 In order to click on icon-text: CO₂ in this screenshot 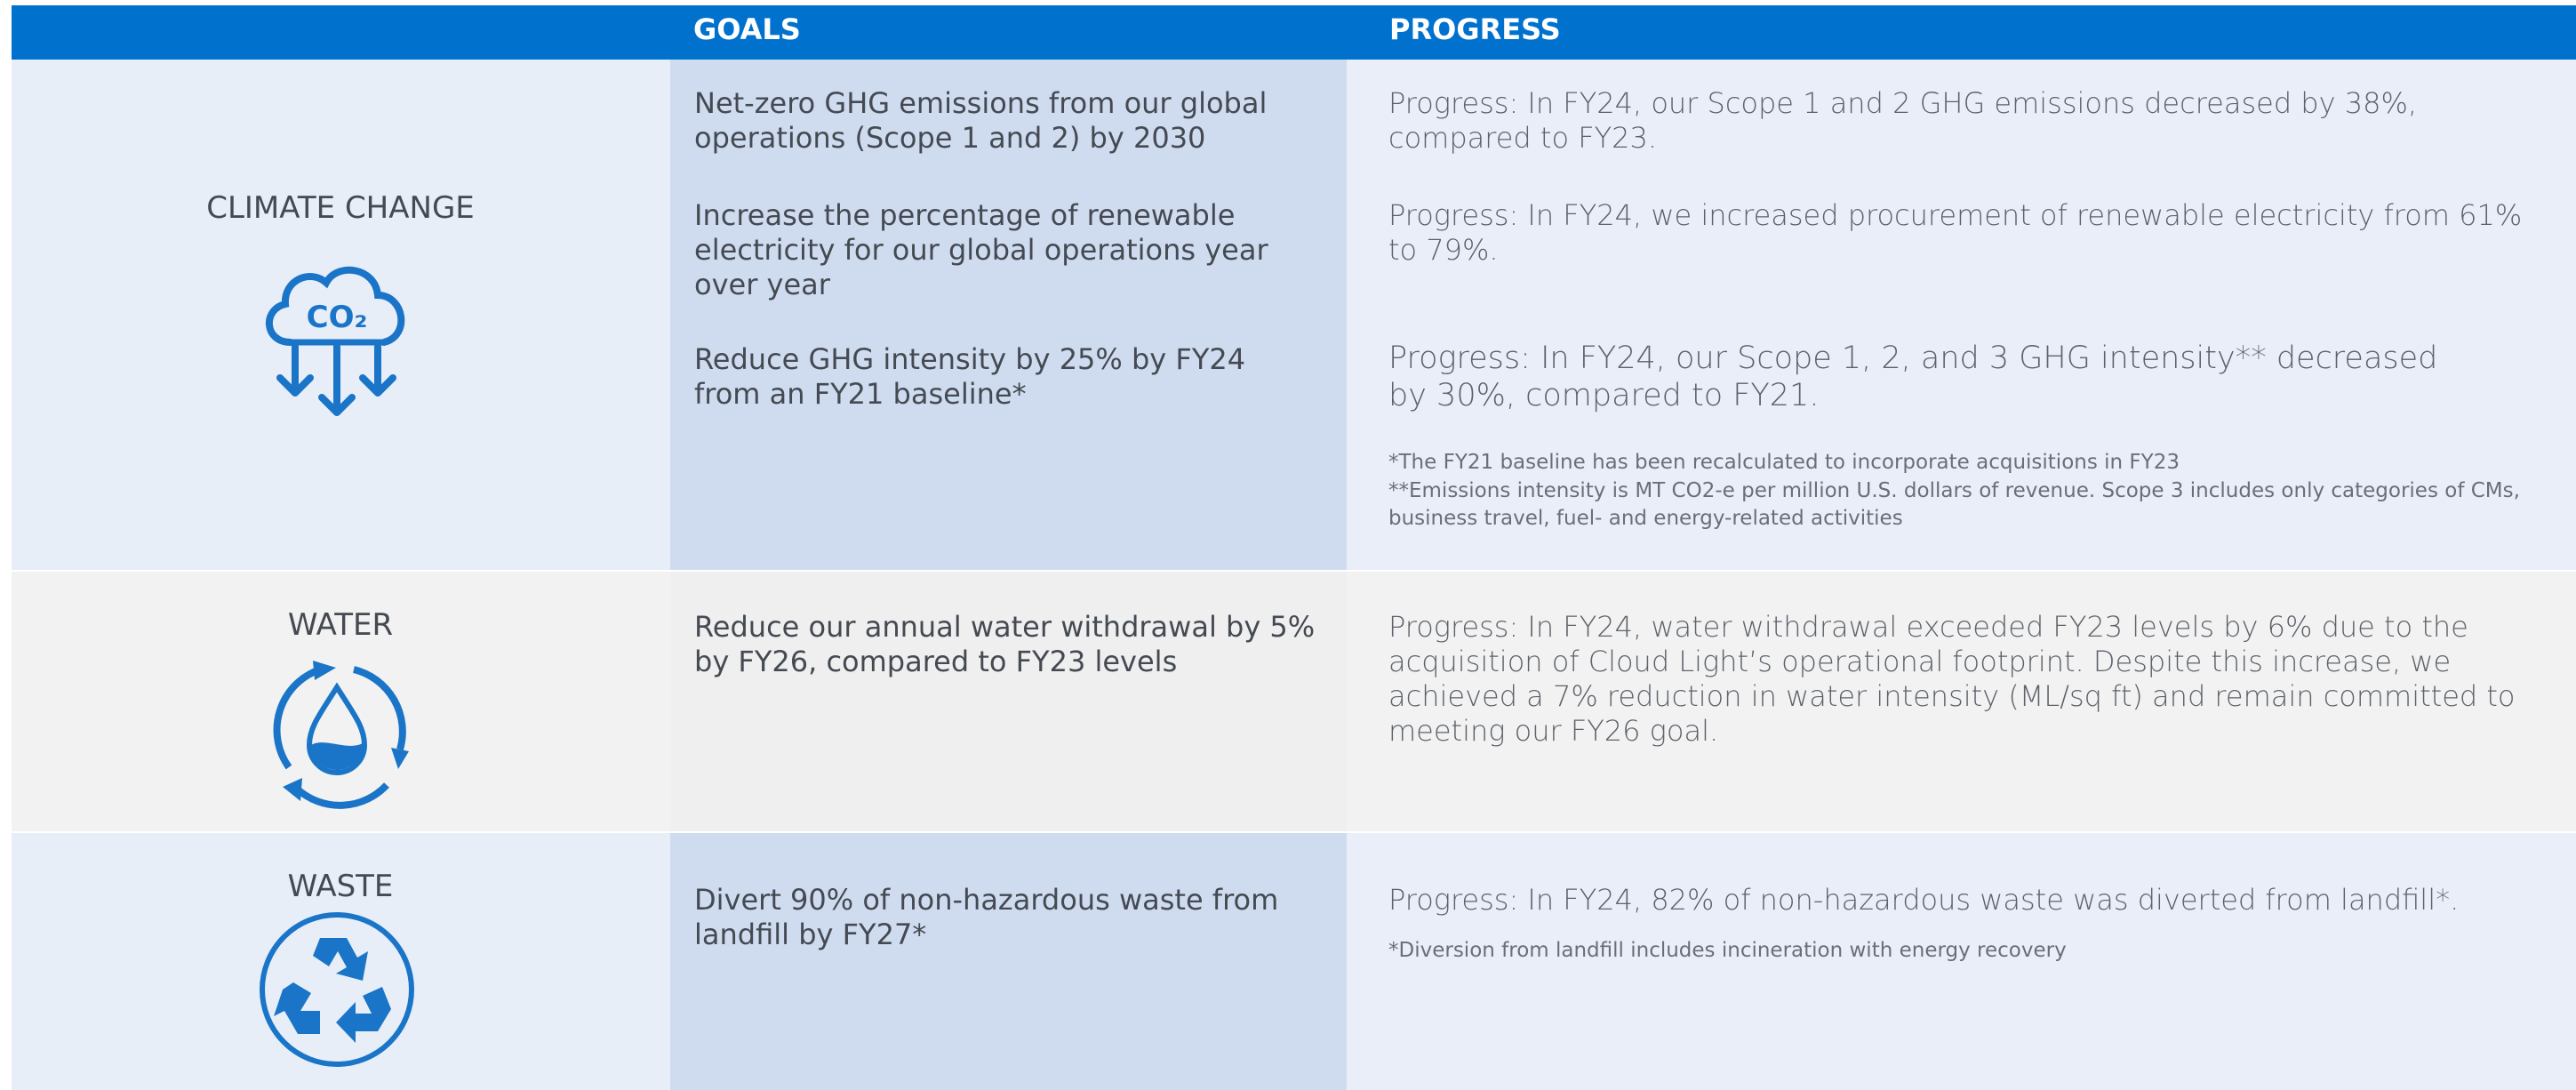, I will do `click(337, 317)`.